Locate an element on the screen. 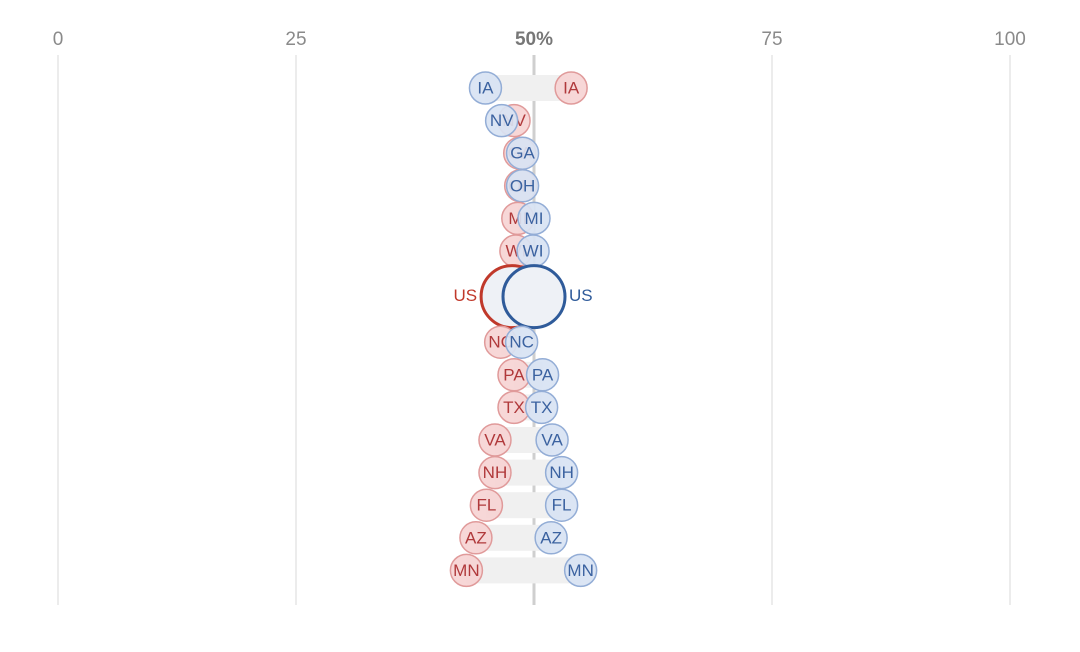 This screenshot has width=1080, height=652. dot-label: NC is located at coordinates (521, 342).